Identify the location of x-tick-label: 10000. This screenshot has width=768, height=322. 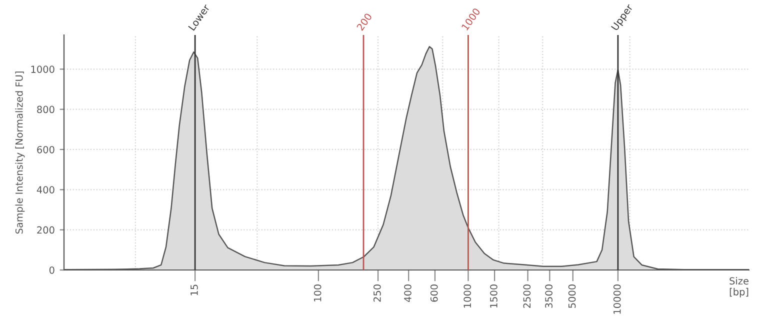
(617, 299).